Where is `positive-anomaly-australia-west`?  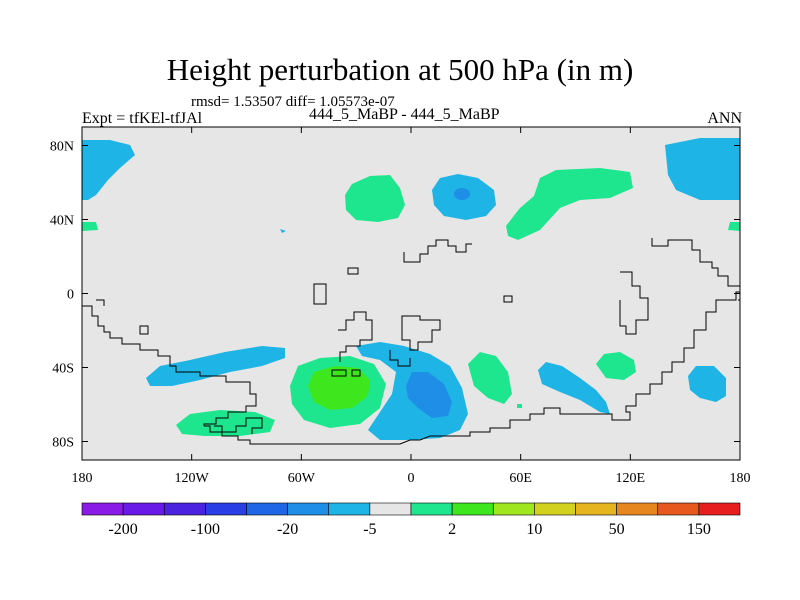
positive-anomaly-australia-west is located at coordinates (616, 366).